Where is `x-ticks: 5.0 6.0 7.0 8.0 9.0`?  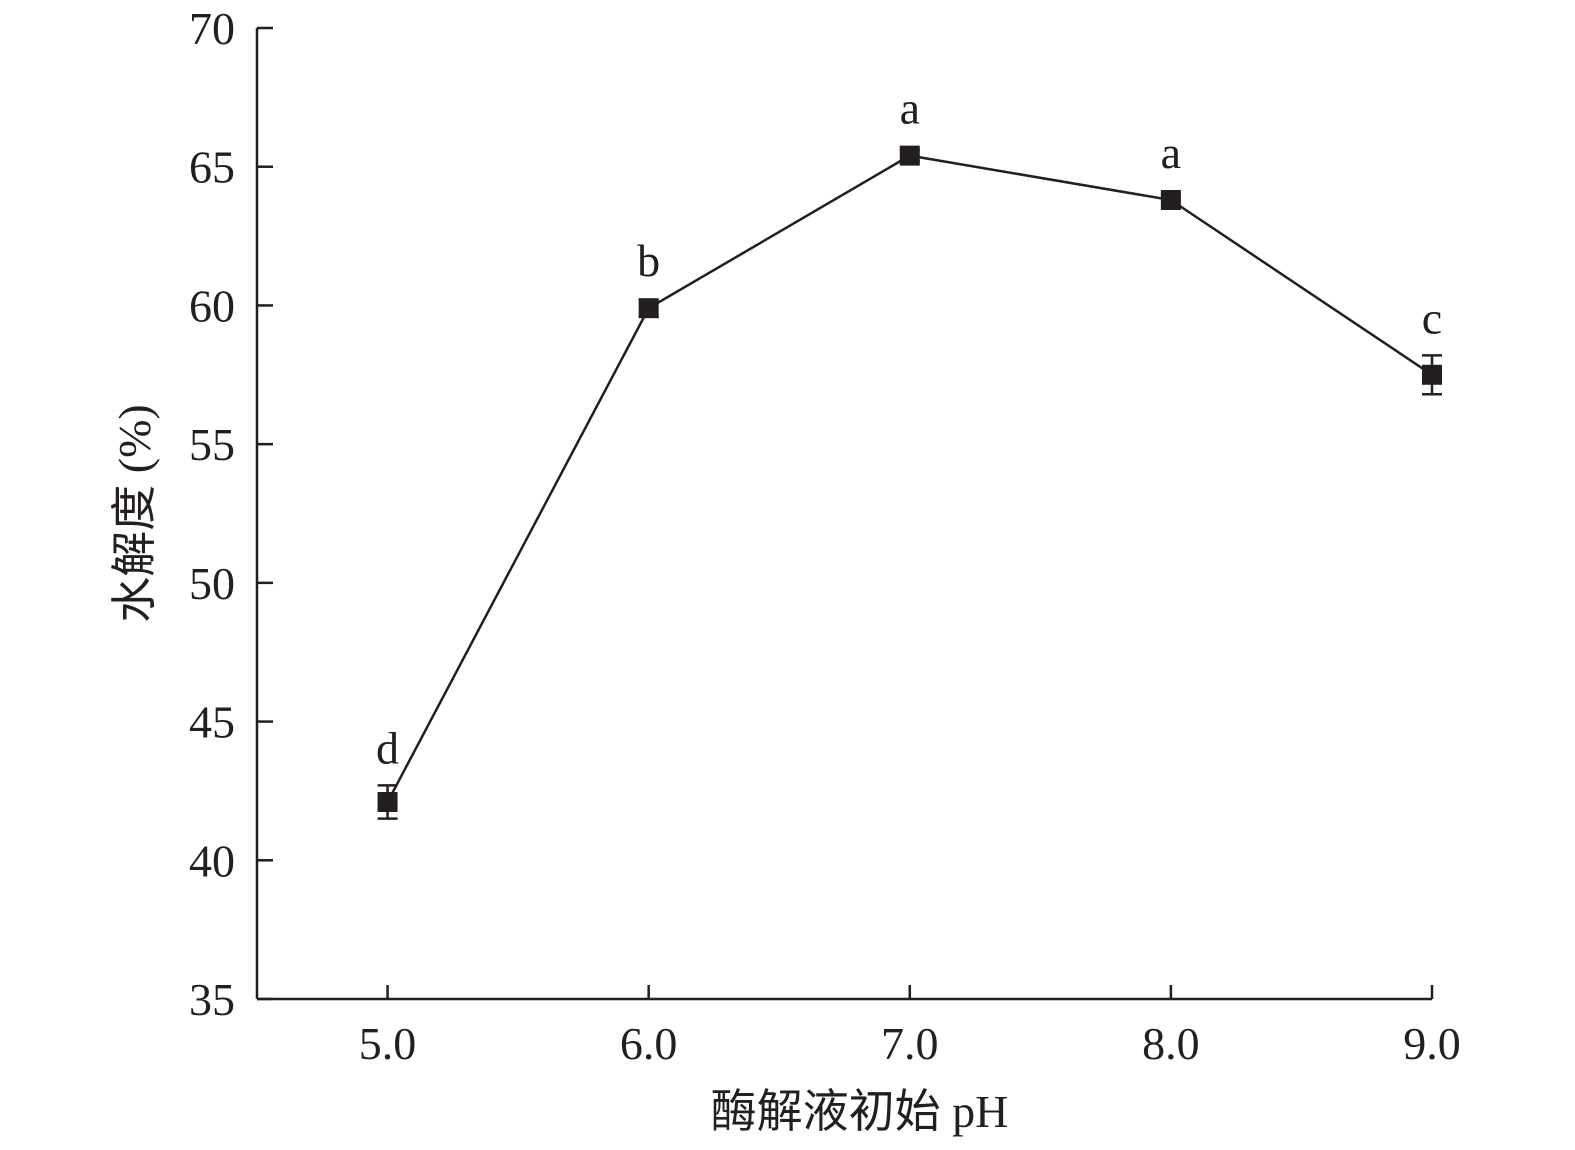
x-ticks: 5.0 6.0 7.0 8.0 9.0 is located at coordinates (910, 1027).